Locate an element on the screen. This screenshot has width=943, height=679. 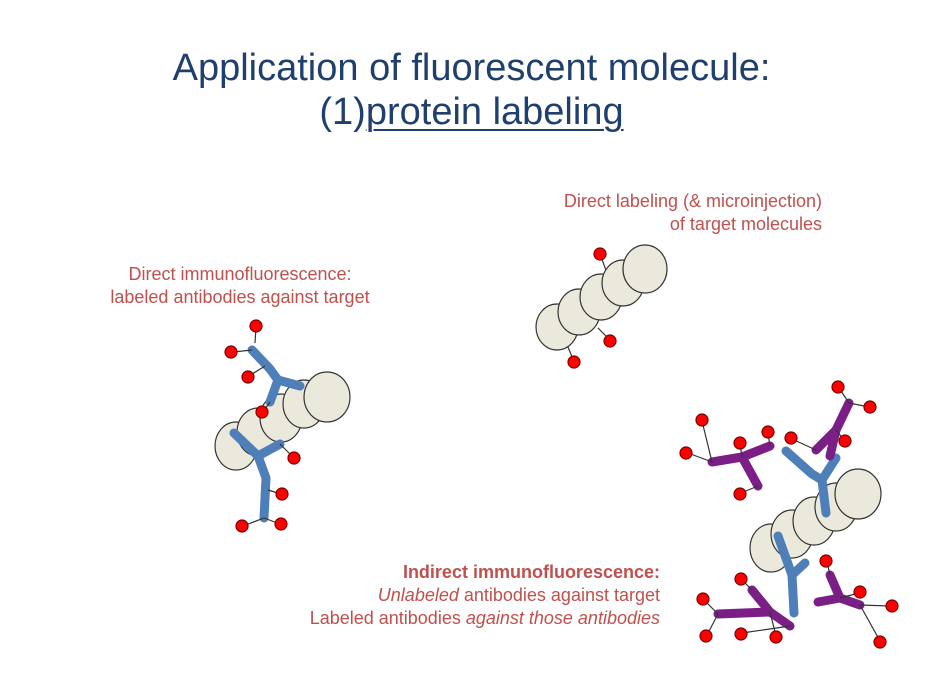
label-indirect-heading: Indirect immunofluorescence: is located at coordinates (531, 572).